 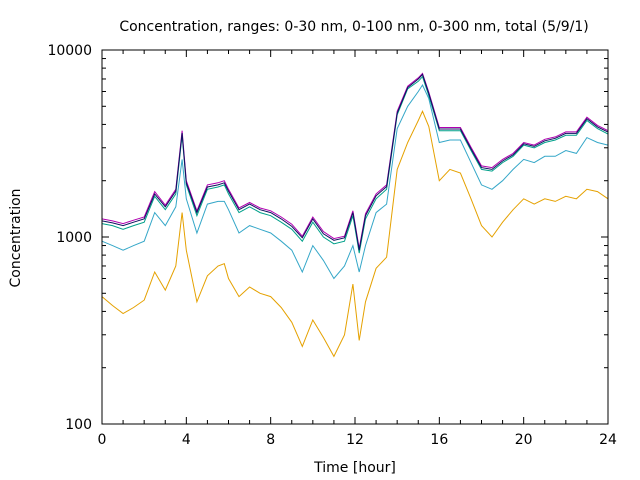 What do you see at coordinates (270, 440) in the screenshot?
I see `x-tick-label: 8` at bounding box center [270, 440].